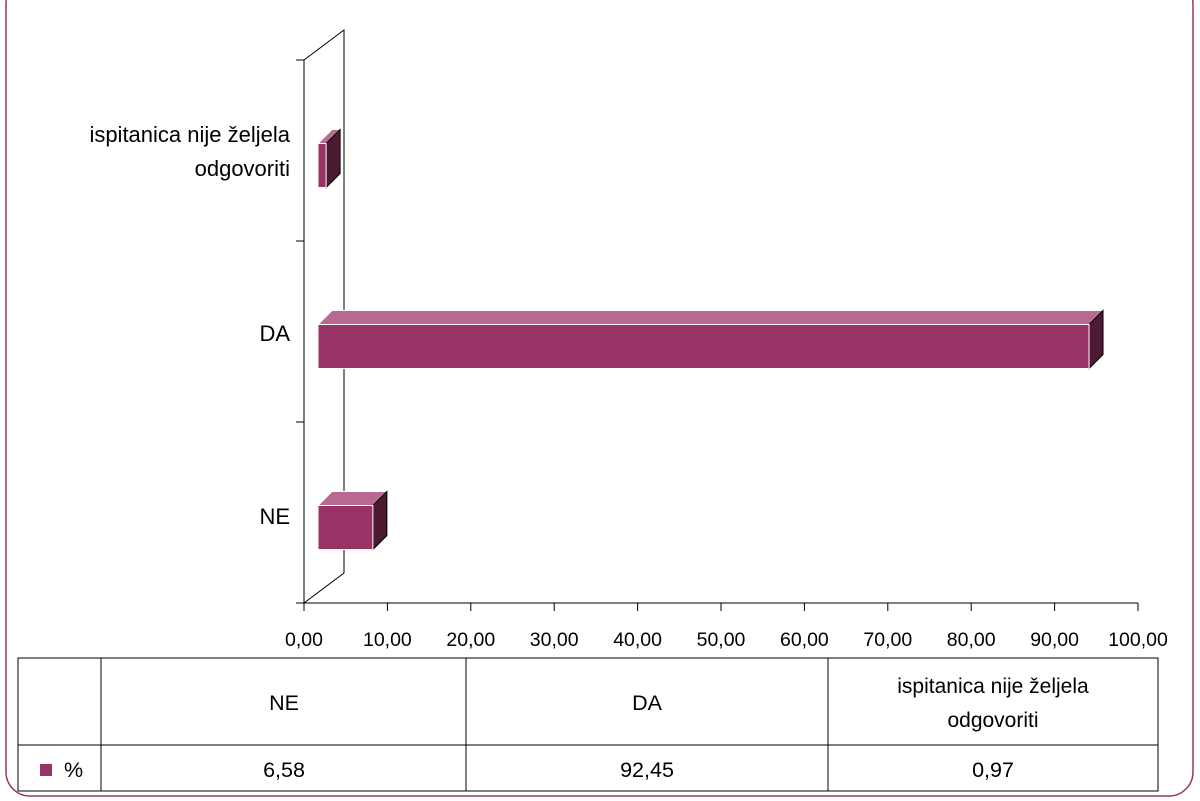 Image resolution: width=1200 pixels, height=801 pixels. Describe the element at coordinates (274, 516) in the screenshot. I see `category-label-ne: NE` at that location.